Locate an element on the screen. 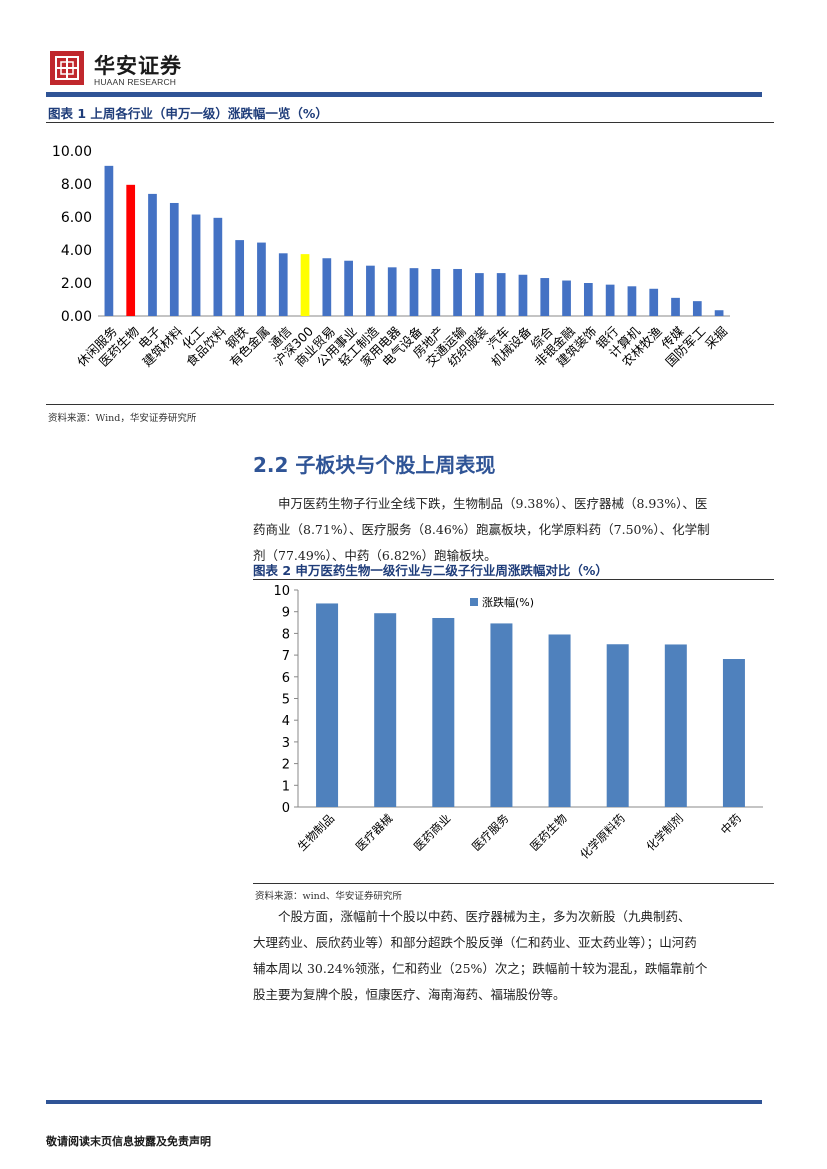 The width and height of the screenshot is (827, 1169). header-rule is located at coordinates (404, 94).